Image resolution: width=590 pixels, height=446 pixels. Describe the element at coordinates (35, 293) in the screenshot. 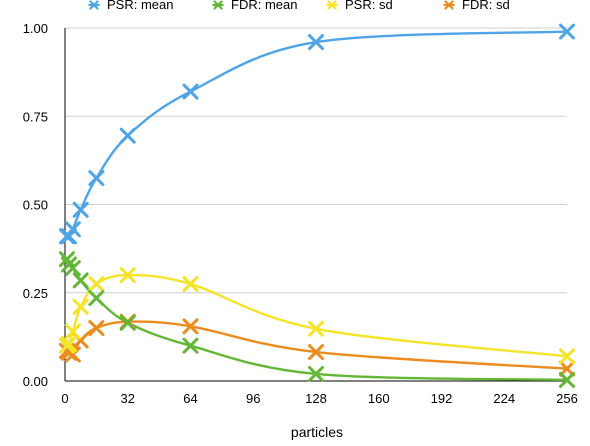

I see `y-tick-label: 0.25` at that location.